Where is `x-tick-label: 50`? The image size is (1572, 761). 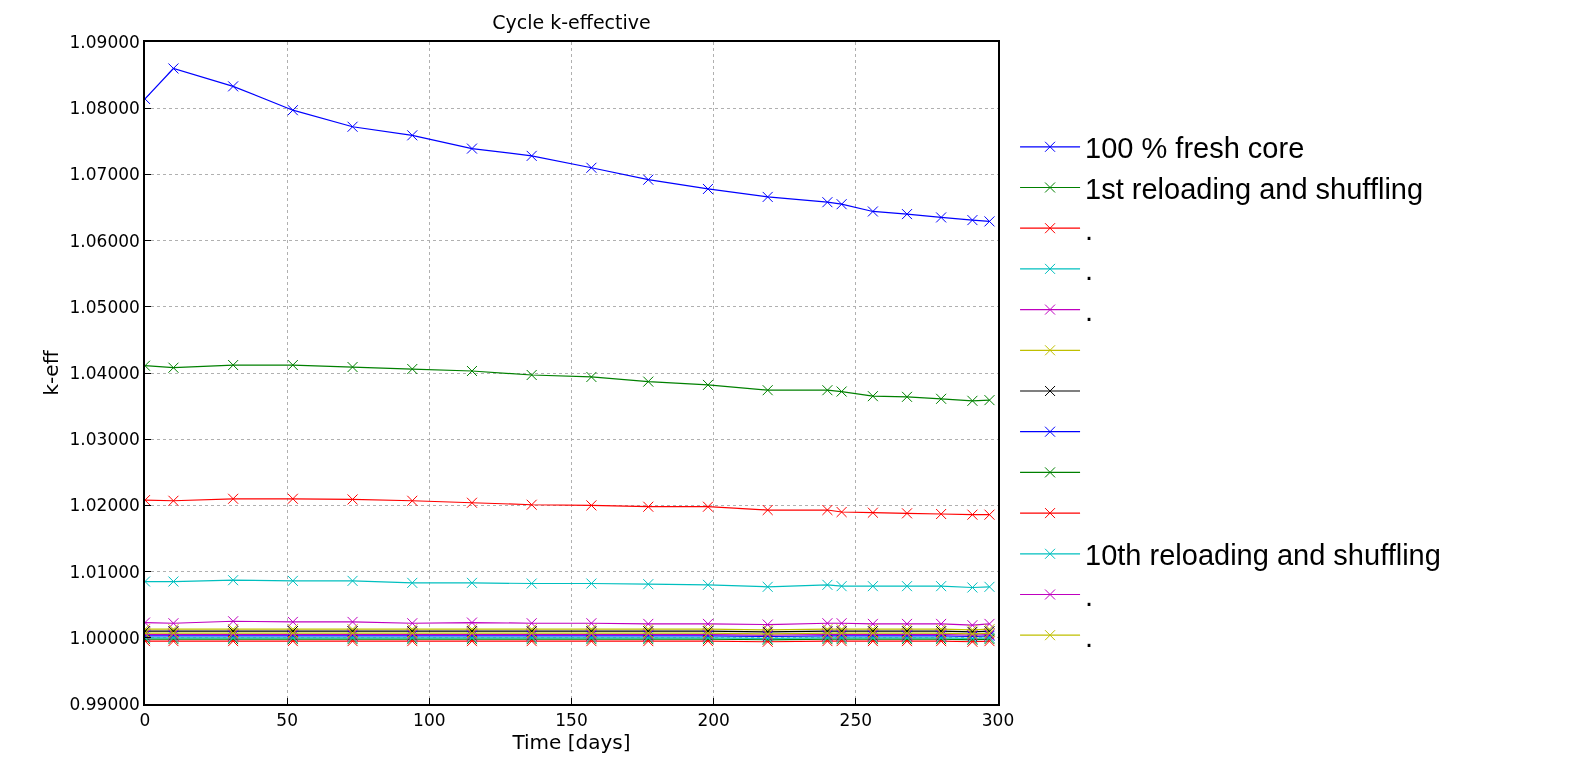
x-tick-label: 50 is located at coordinates (287, 720).